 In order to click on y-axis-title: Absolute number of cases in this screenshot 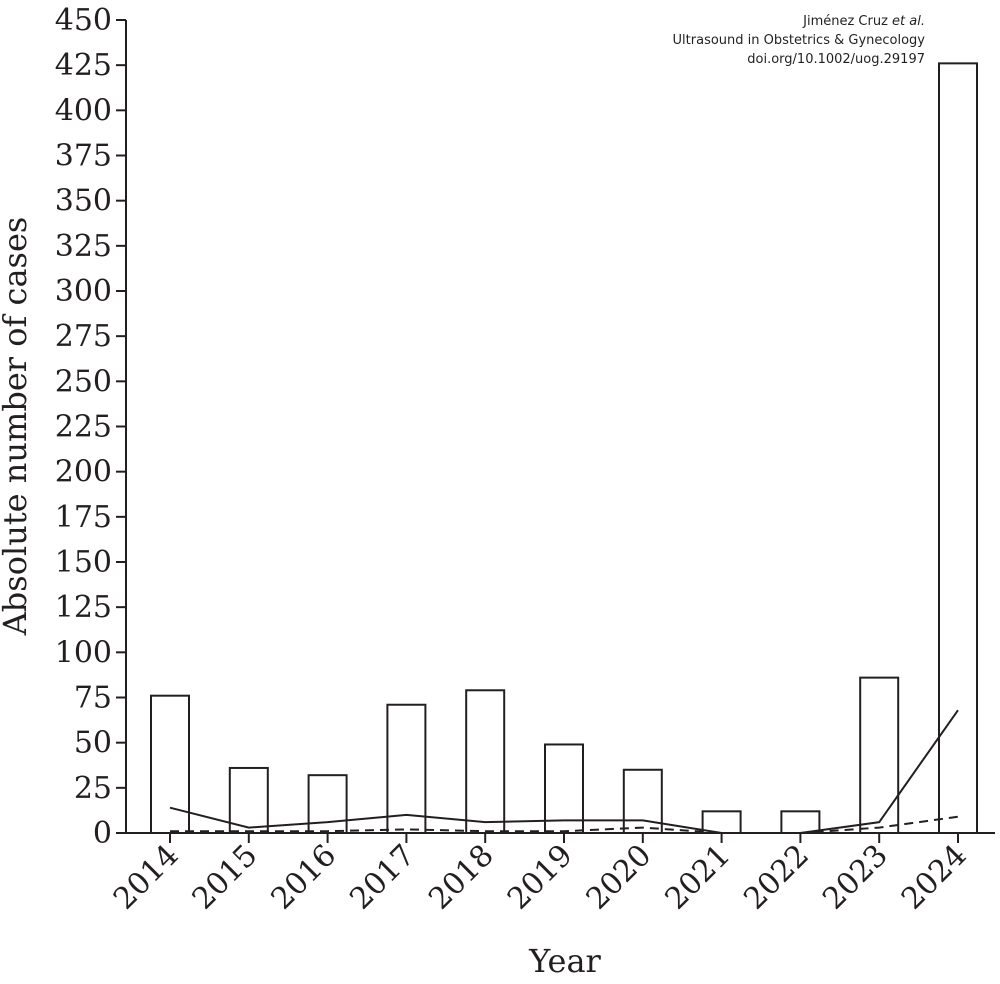, I will do `click(17, 427)`.